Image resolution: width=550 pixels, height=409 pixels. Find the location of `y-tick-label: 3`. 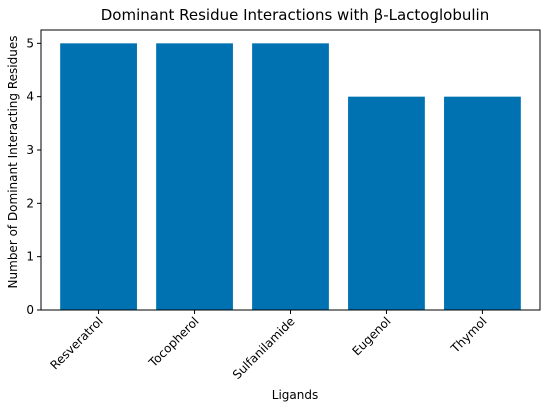

y-tick-label: 3 is located at coordinates (30, 150).